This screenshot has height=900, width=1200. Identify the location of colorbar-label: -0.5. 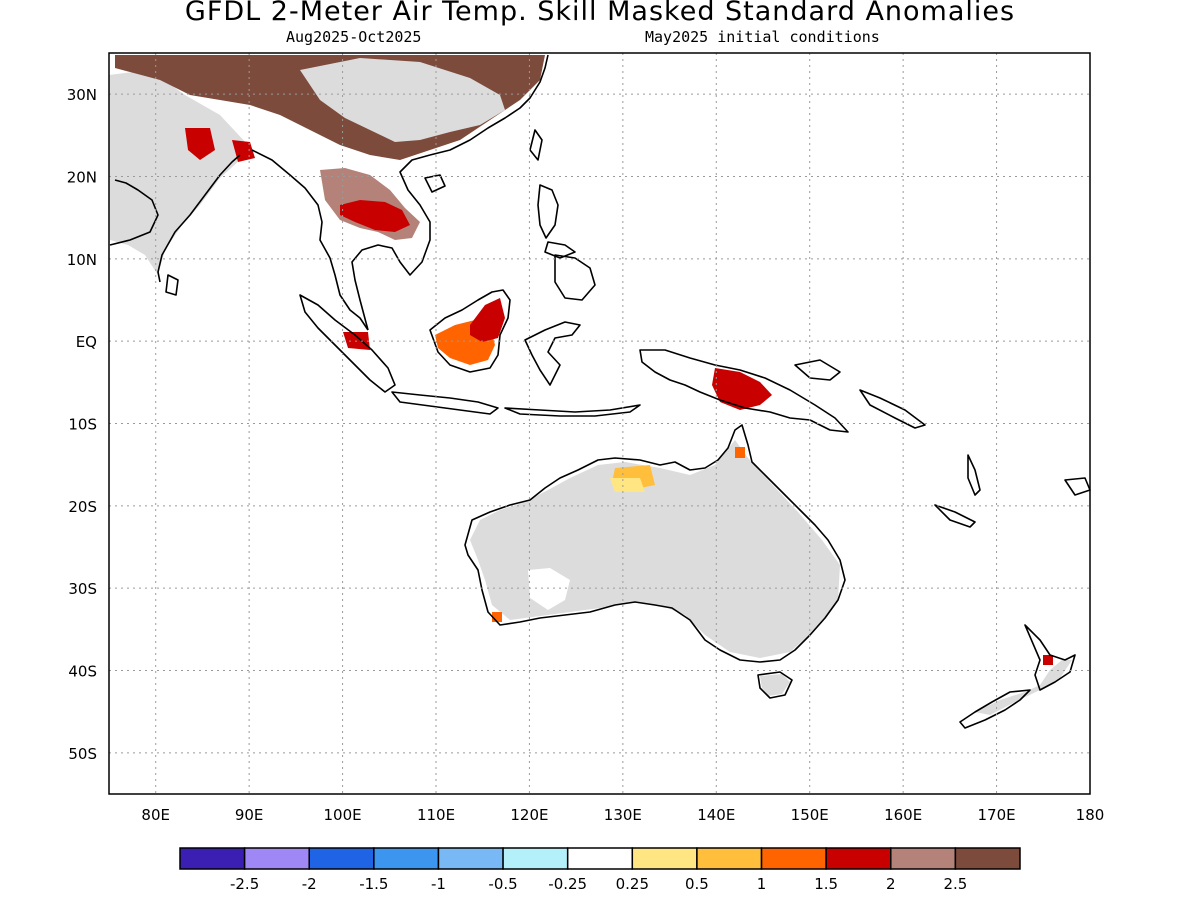
(502, 884).